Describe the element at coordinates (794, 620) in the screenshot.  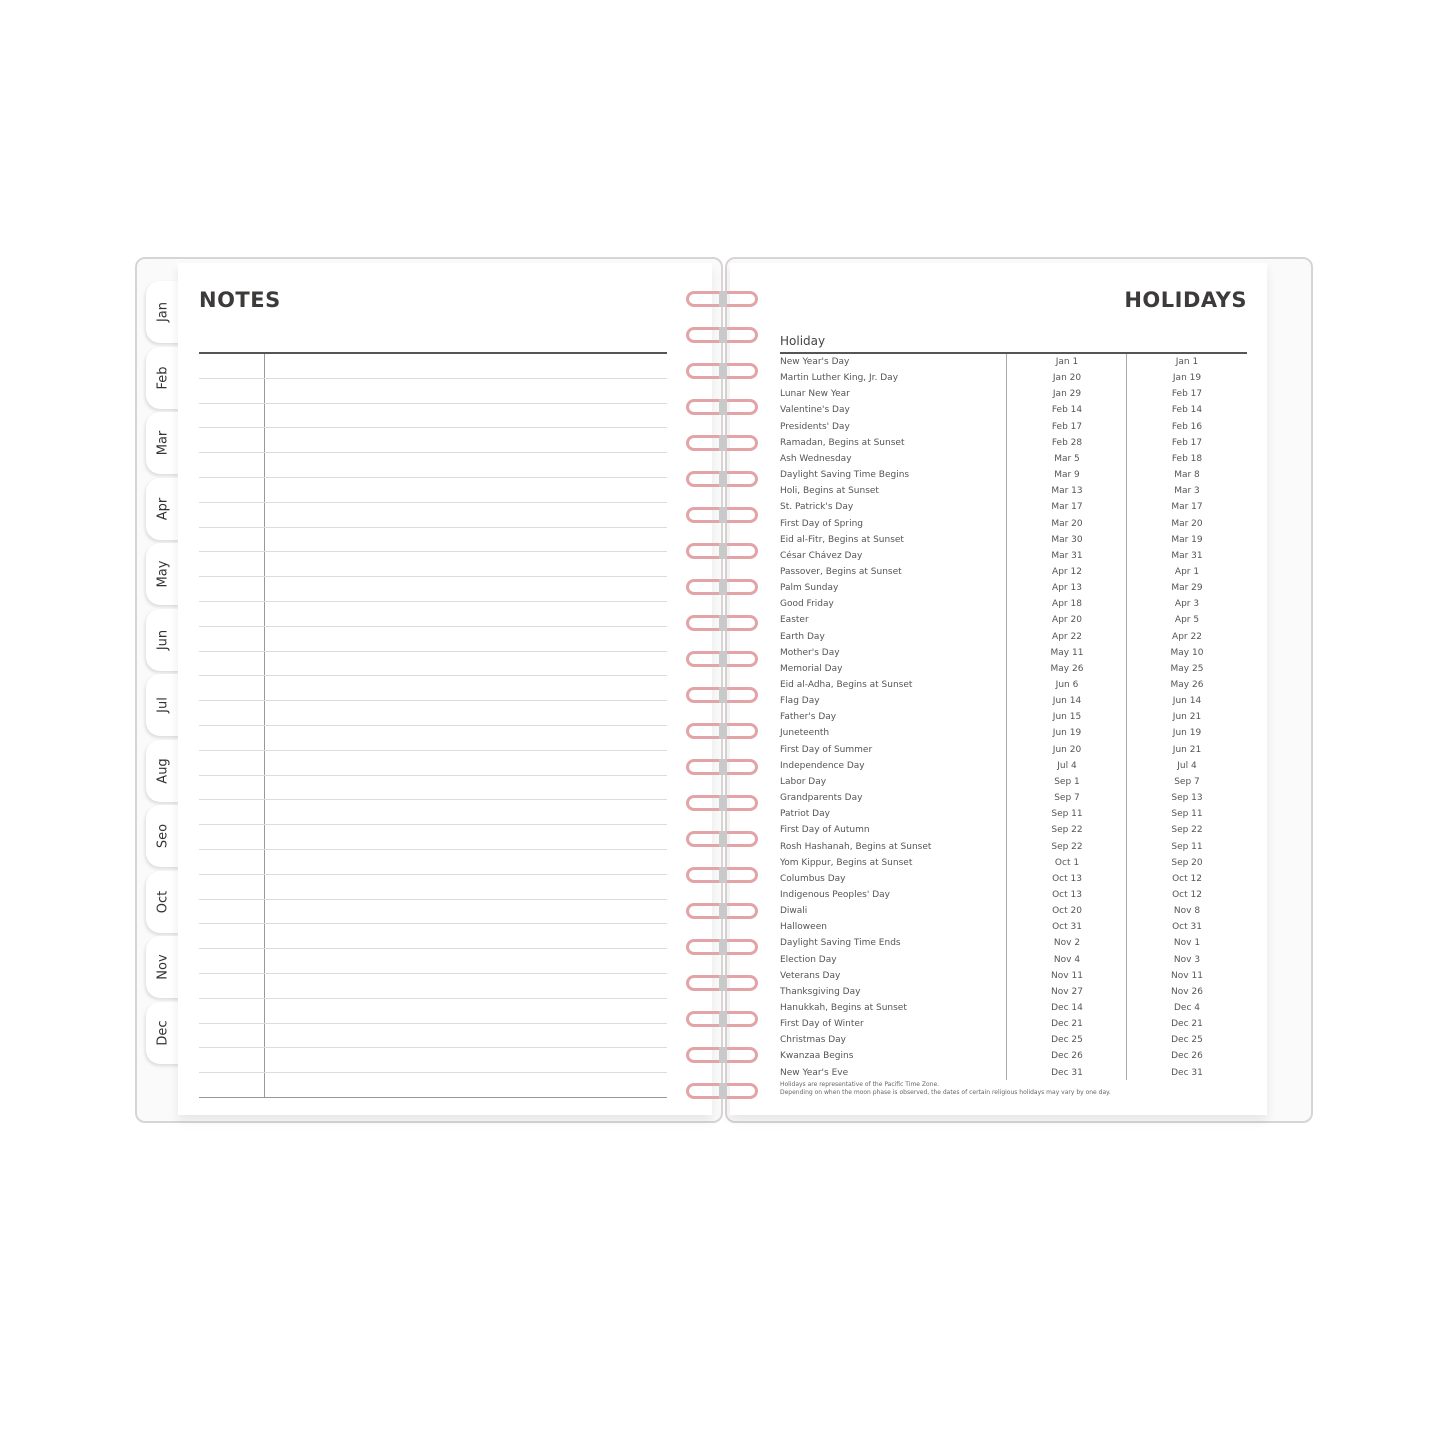
I see `holiday-name: Easter` at that location.